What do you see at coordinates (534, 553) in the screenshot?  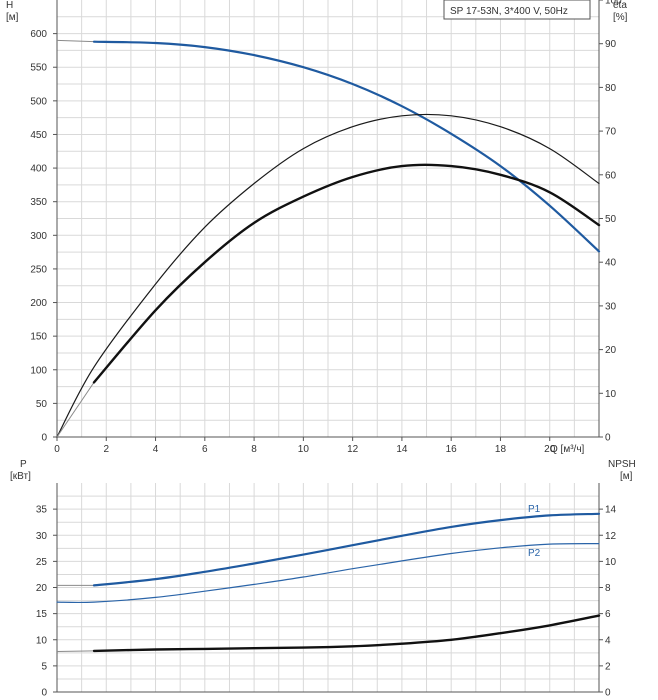 I see `series-label-p2: P2` at bounding box center [534, 553].